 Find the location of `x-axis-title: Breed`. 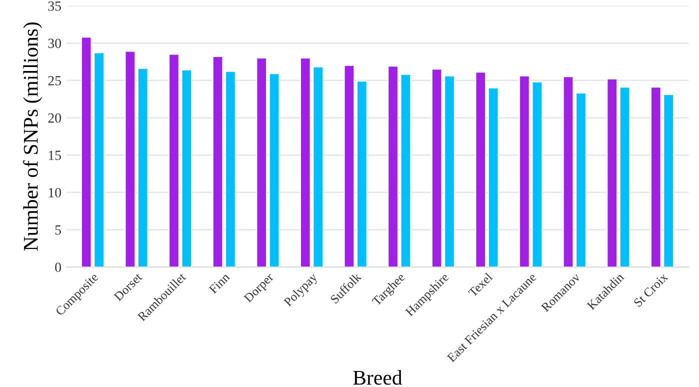

x-axis-title: Breed is located at coordinates (377, 377).